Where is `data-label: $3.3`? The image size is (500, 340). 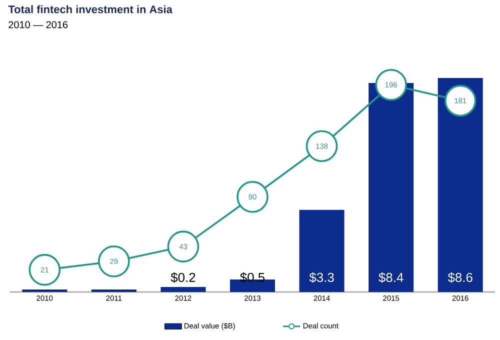
data-label: $3.3 is located at coordinates (321, 277).